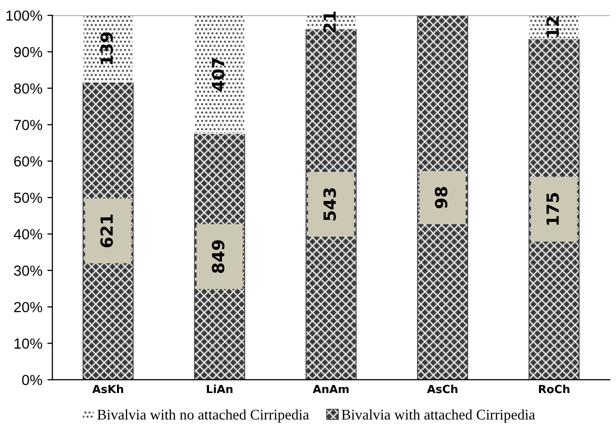  I want to click on annotation: 139, so click(106, 48).